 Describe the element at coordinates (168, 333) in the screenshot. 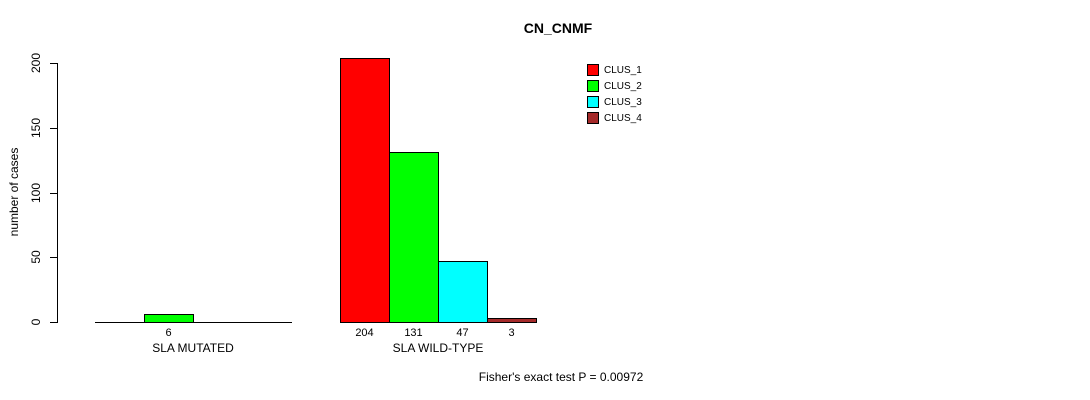

I see `bar-value-label: 6` at that location.